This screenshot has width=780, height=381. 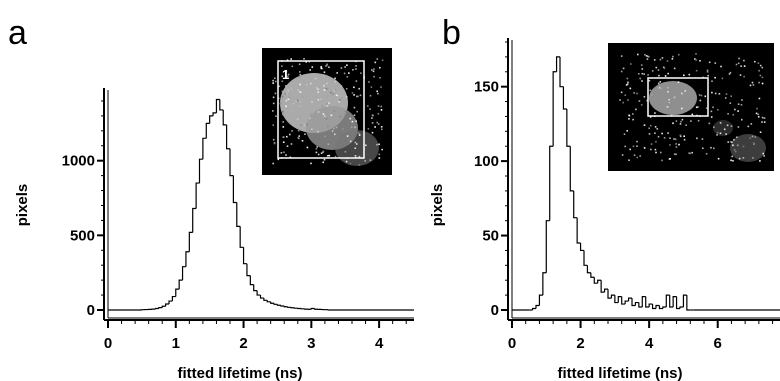 I want to click on y-tick-label: 1000, so click(x=78, y=161).